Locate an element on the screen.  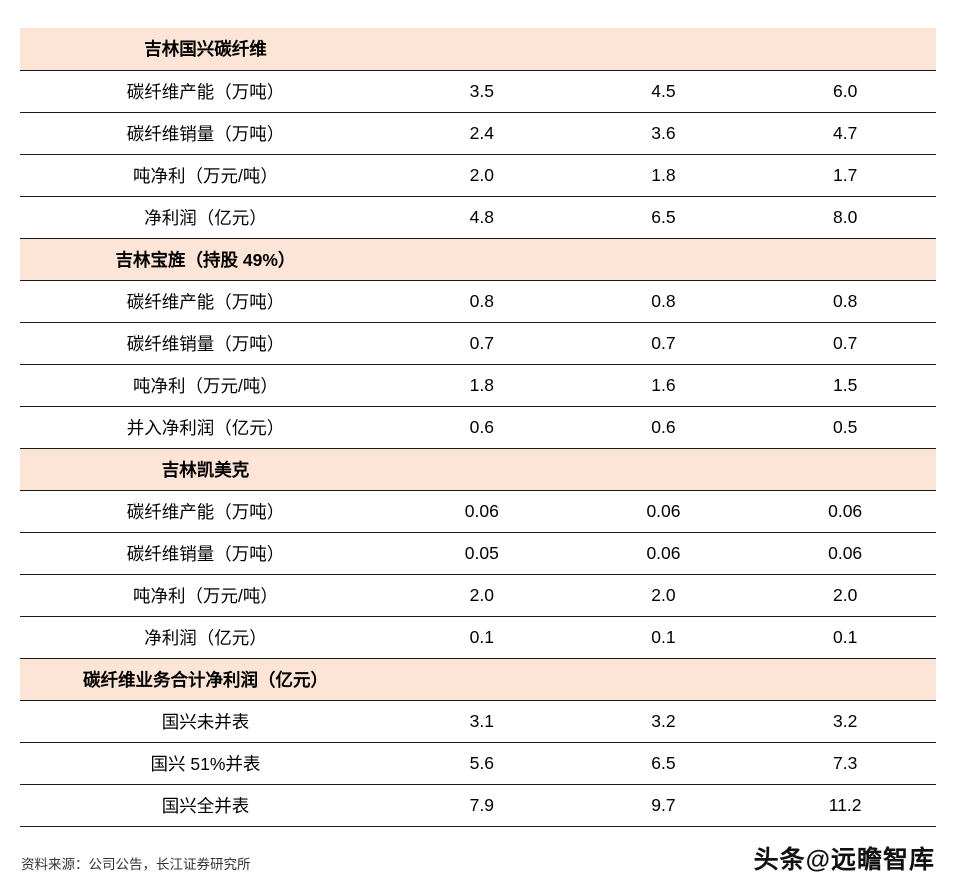
row-value: 6.0 is located at coordinates (845, 91).